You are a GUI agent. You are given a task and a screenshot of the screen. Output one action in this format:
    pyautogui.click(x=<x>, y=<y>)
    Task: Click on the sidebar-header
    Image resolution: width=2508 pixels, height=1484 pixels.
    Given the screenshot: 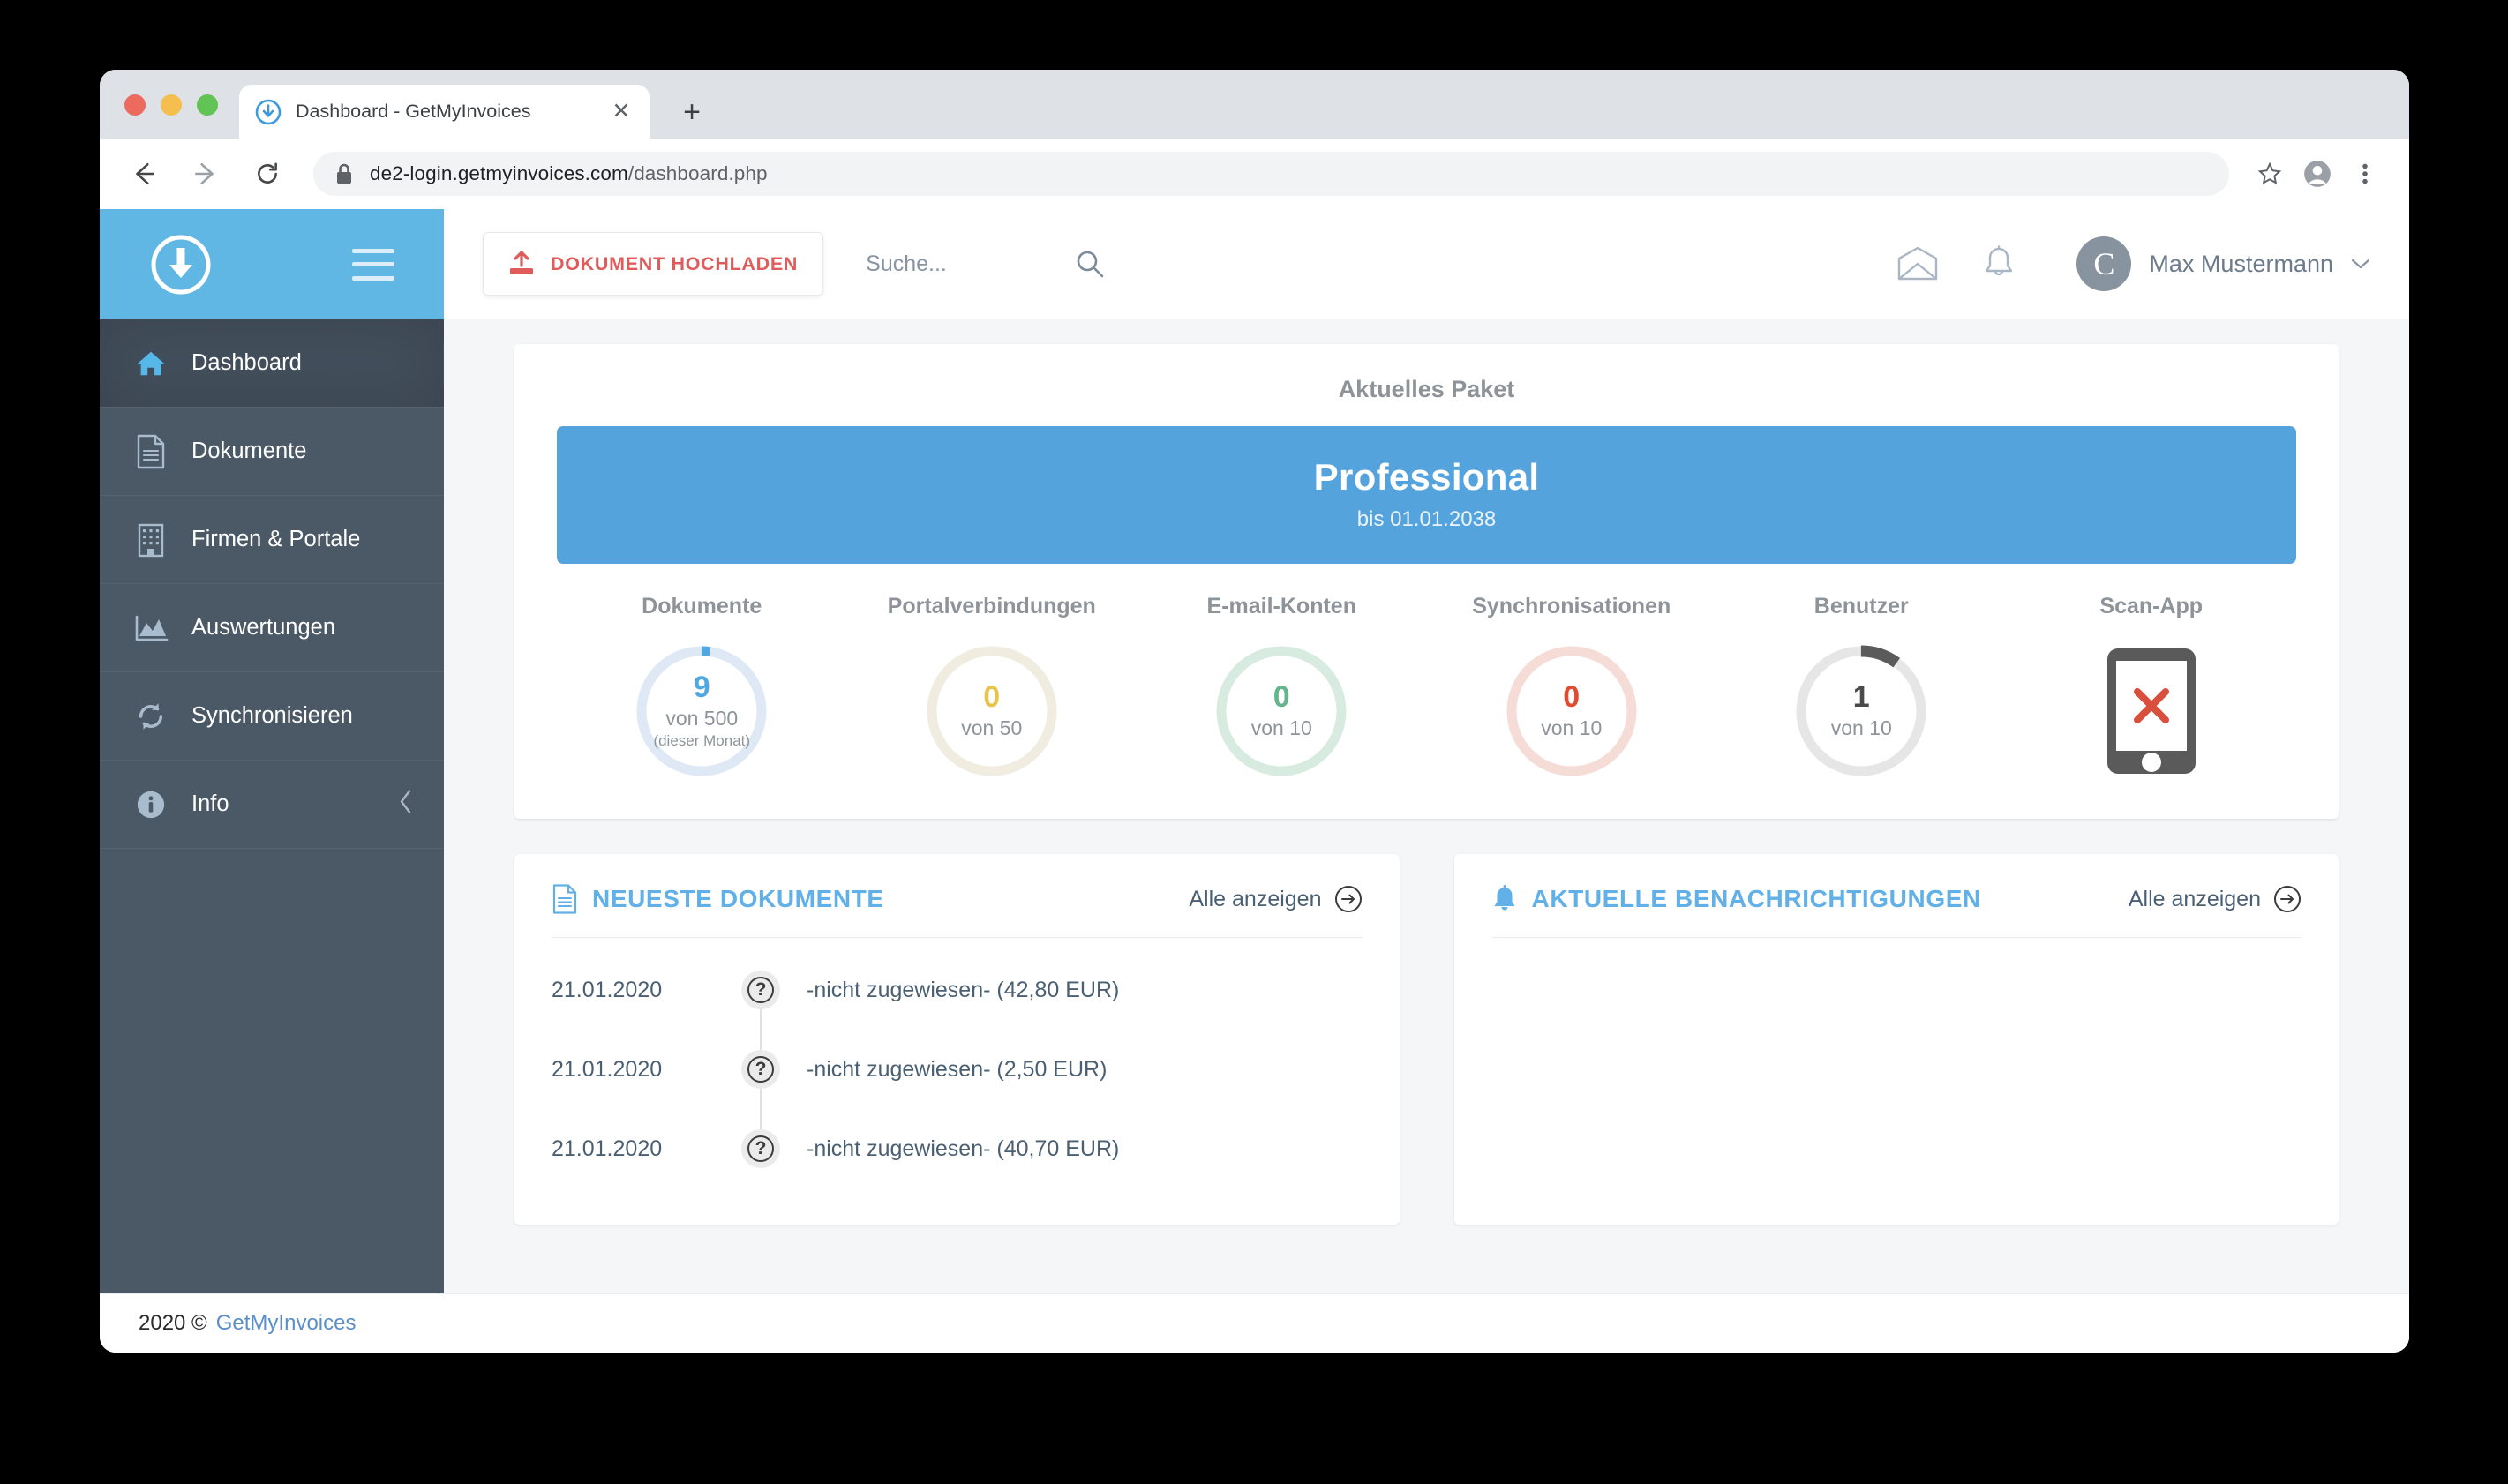 What is the action you would take?
    pyautogui.click(x=272, y=264)
    